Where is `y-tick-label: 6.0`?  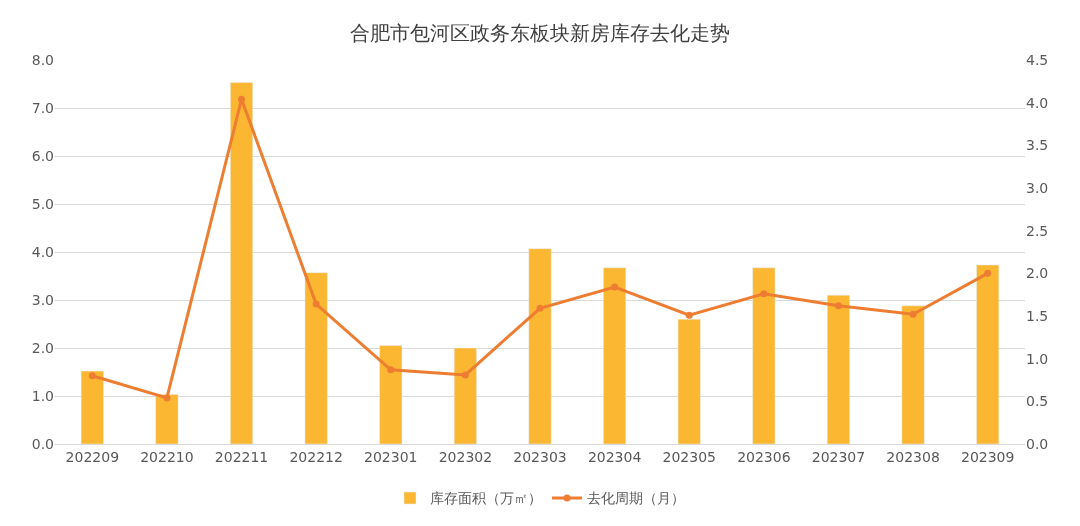
y-tick-label: 6.0 is located at coordinates (42, 155).